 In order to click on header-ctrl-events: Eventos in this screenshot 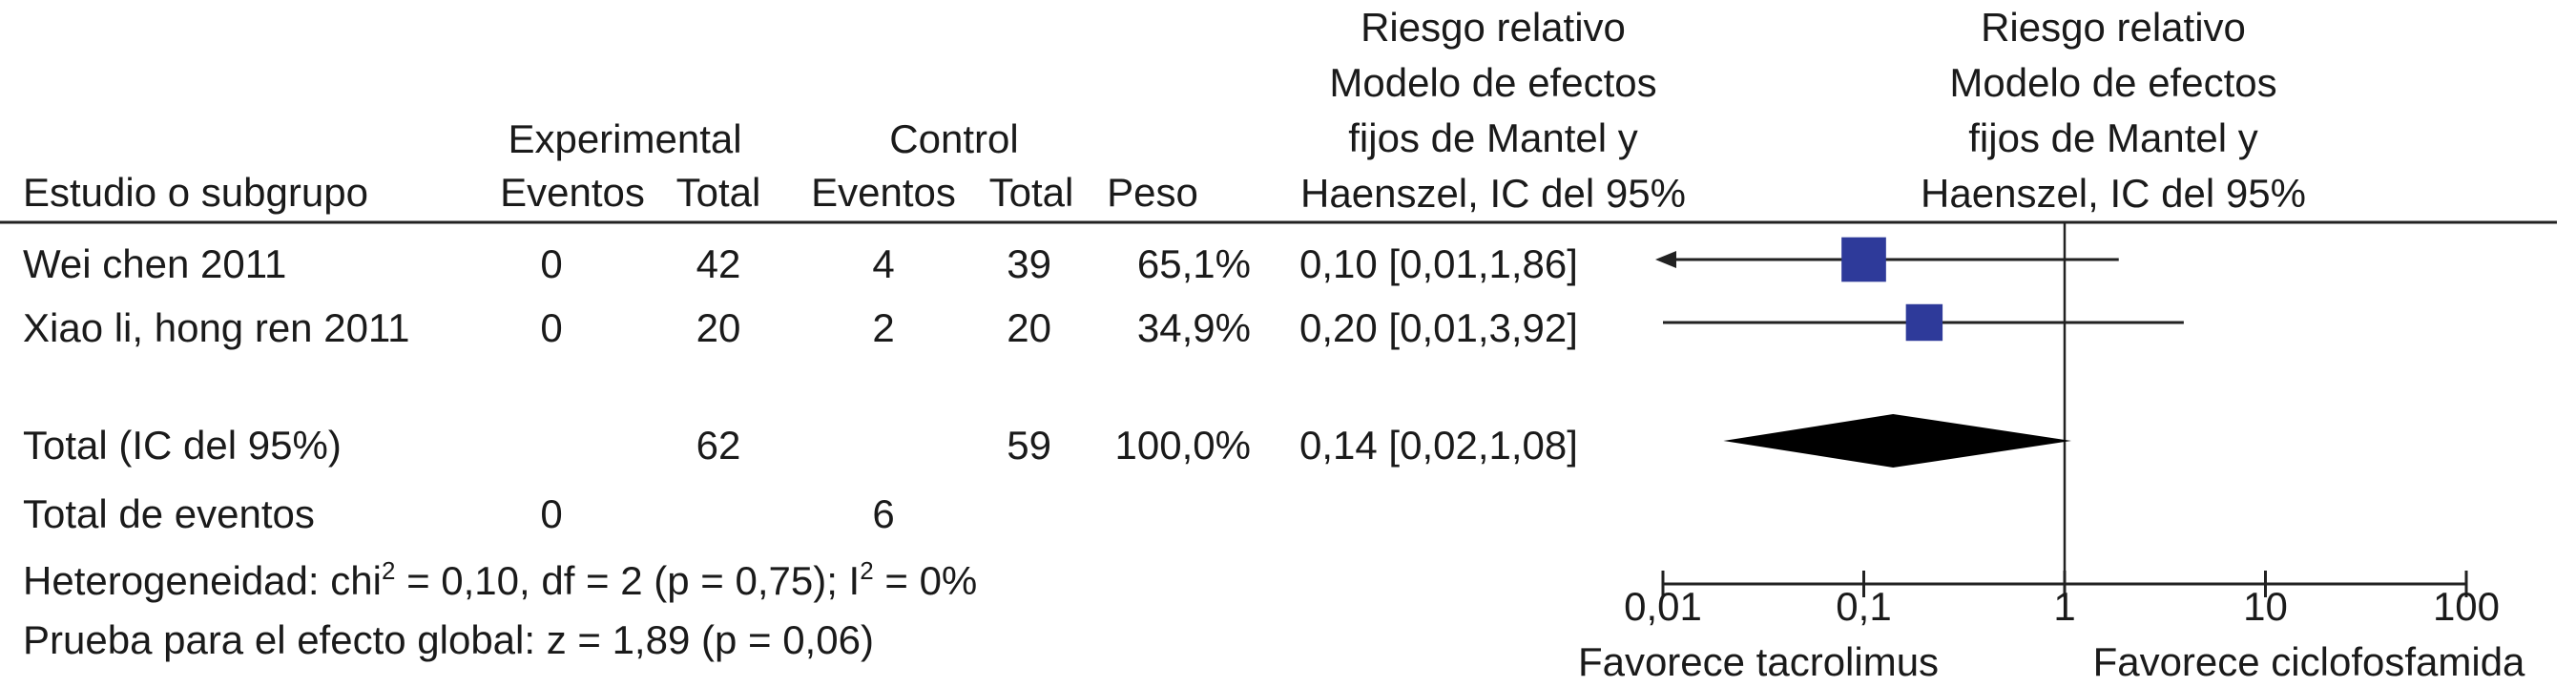, I will do `click(883, 192)`.